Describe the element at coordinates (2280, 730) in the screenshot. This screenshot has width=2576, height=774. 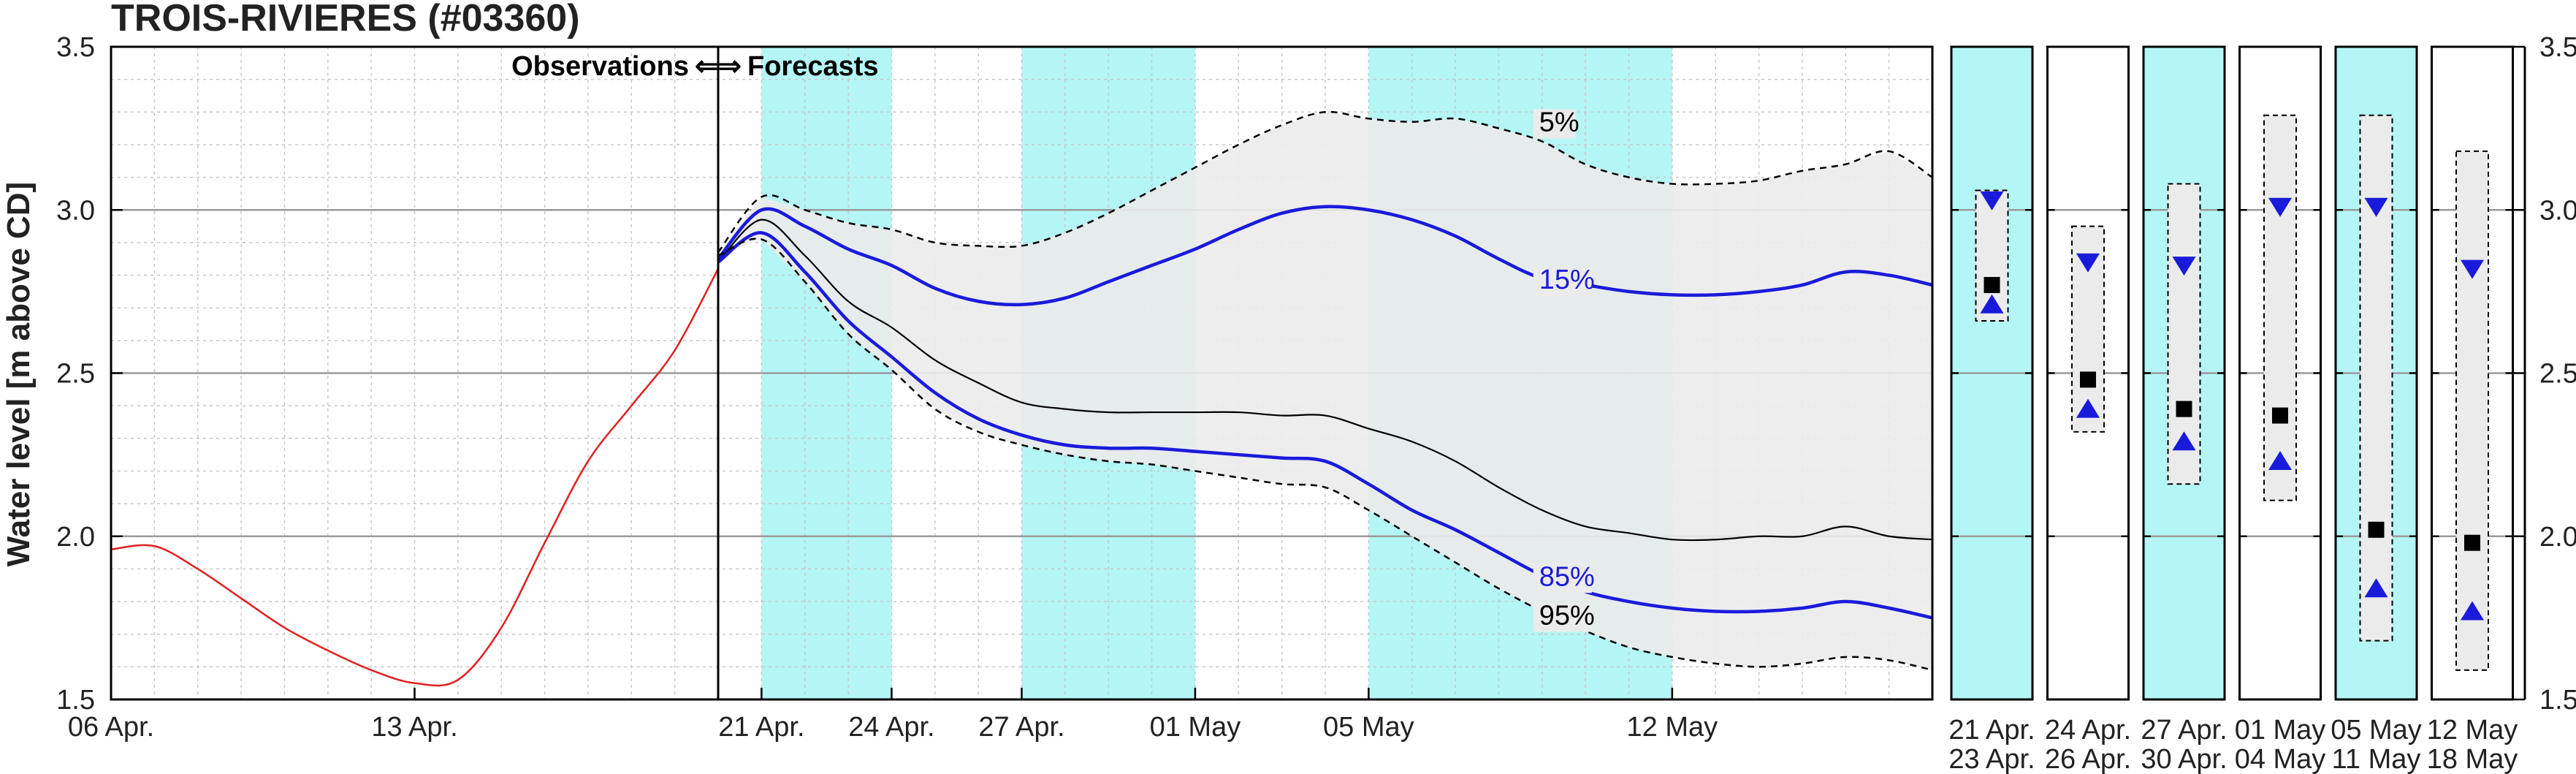
I see `panel-start-label: 01 May` at that location.